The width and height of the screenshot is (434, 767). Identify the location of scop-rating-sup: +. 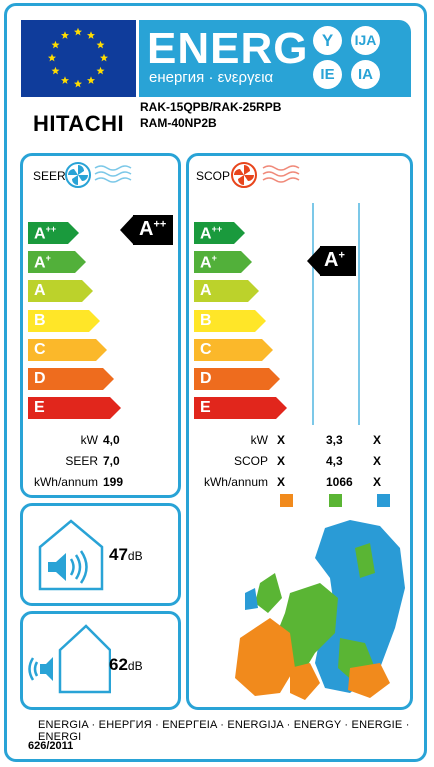
(341, 255).